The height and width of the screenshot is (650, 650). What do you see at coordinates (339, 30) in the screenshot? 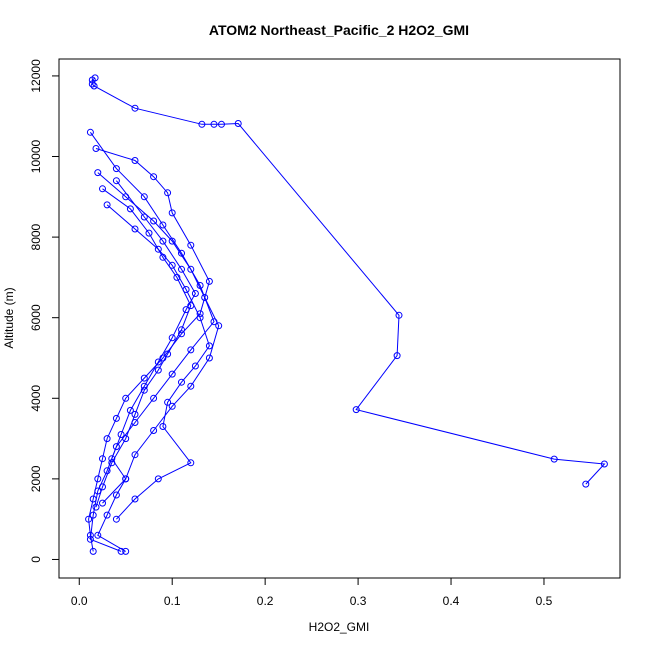
I see `chart-title: ATOM2 Northeast_Pacific_2 H2O2_GMI` at bounding box center [339, 30].